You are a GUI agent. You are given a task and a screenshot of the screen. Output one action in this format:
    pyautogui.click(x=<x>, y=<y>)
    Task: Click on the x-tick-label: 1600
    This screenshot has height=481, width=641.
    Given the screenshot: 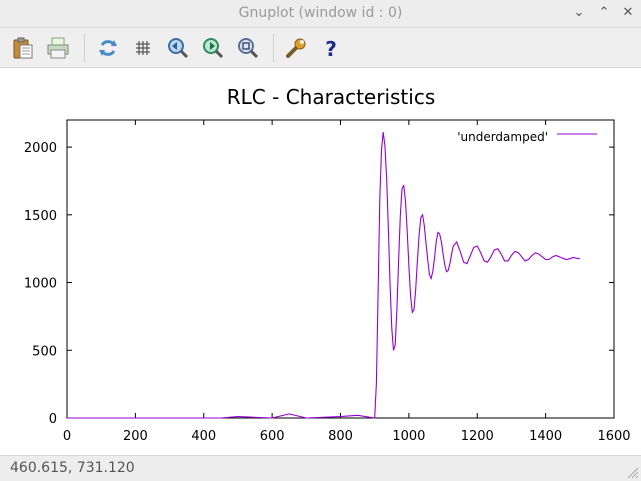 What is the action you would take?
    pyautogui.click(x=613, y=436)
    